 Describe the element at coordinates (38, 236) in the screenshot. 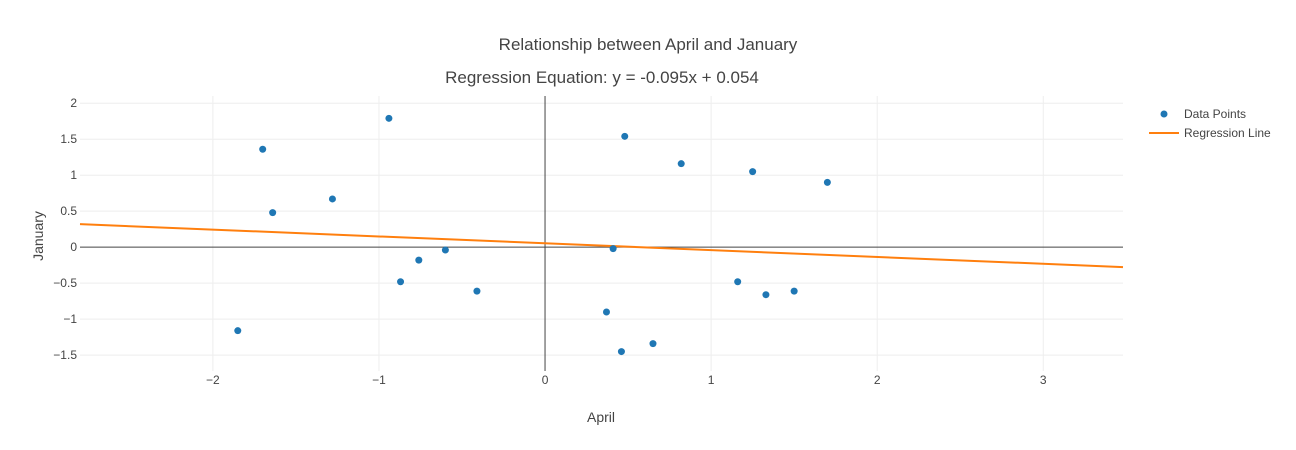

I see `y-axis-title: January` at that location.